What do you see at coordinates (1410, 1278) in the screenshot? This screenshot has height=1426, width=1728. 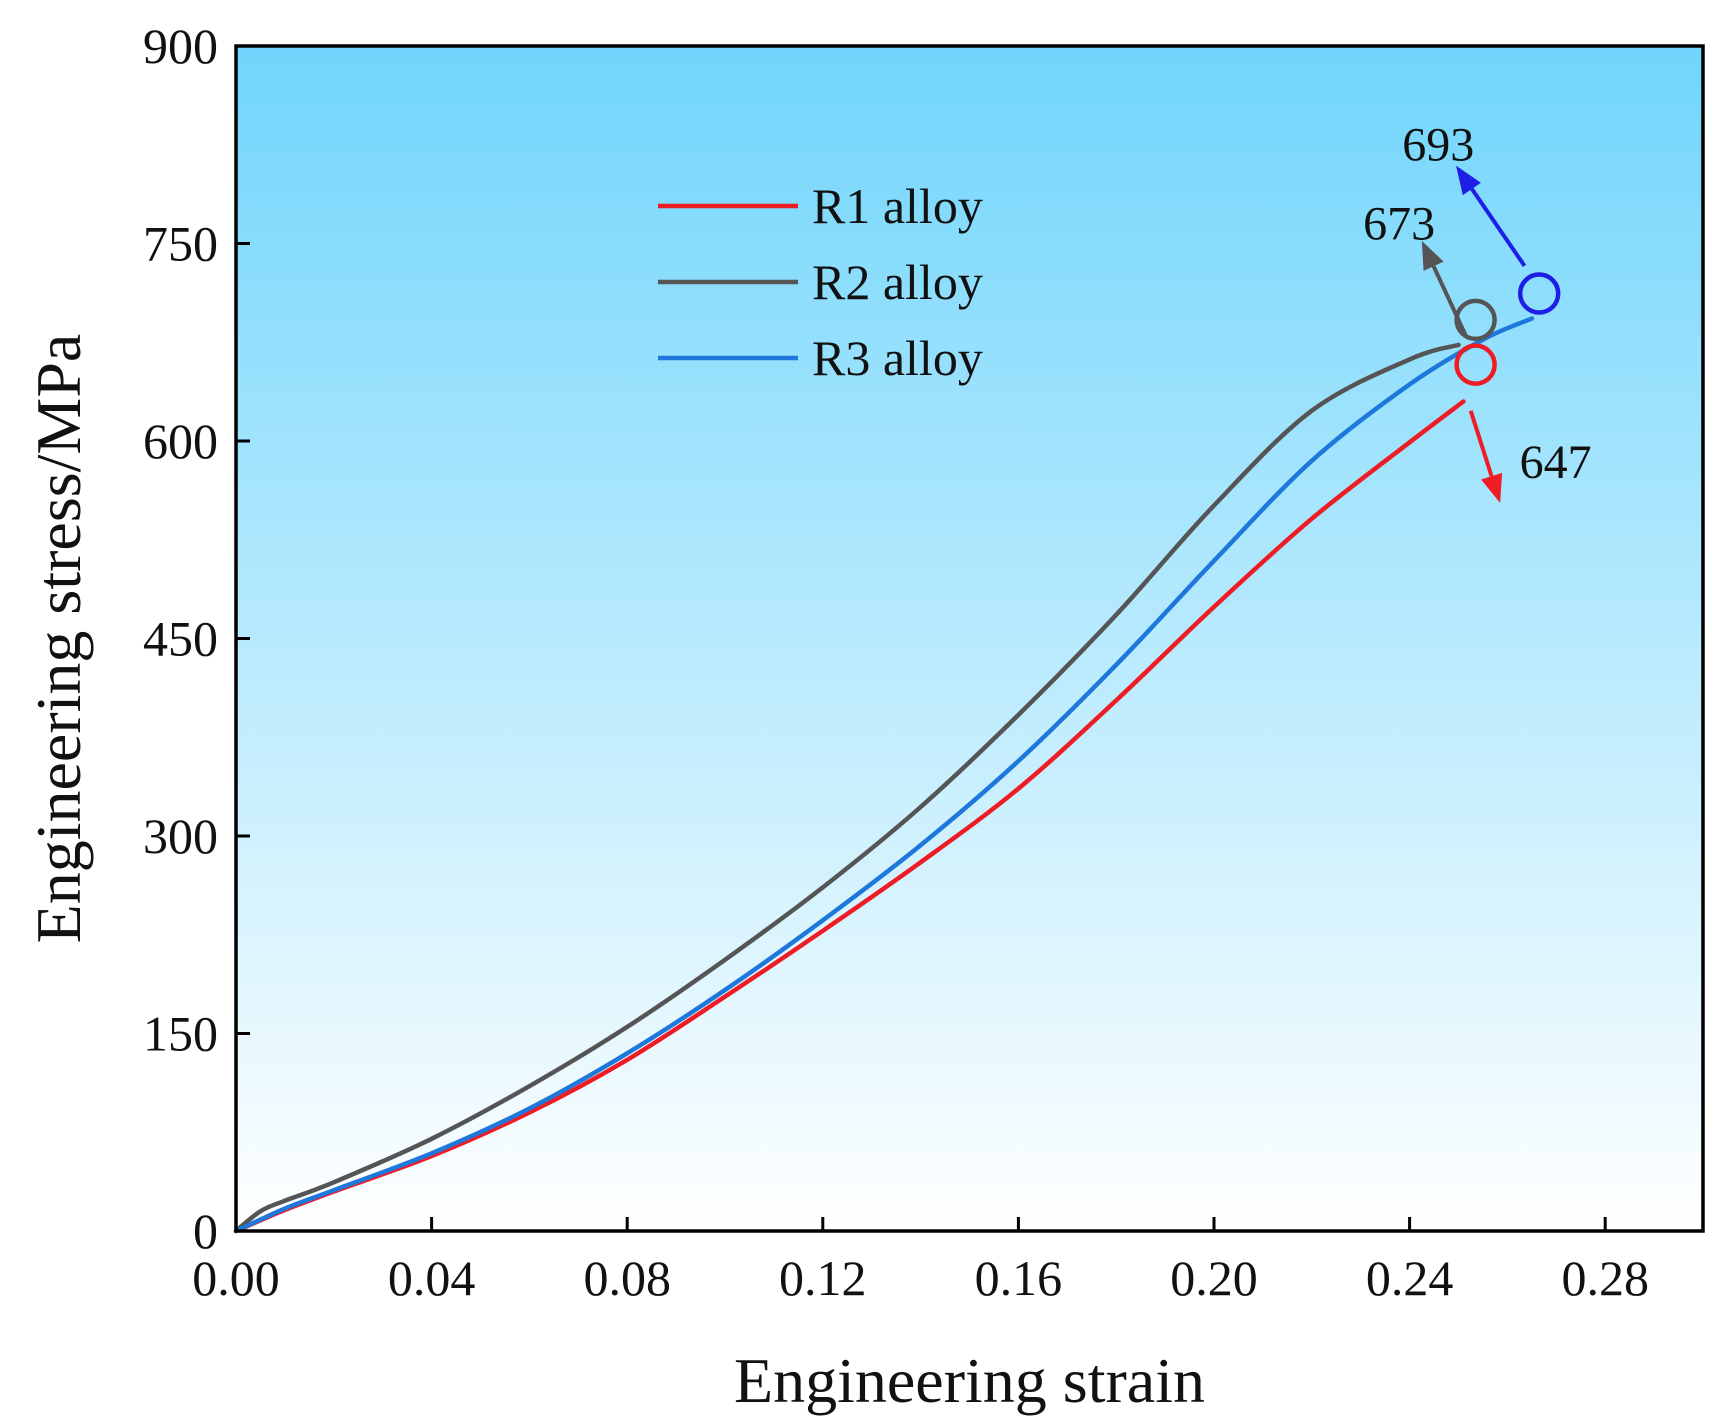 I see `x-tick-label: 0.24` at bounding box center [1410, 1278].